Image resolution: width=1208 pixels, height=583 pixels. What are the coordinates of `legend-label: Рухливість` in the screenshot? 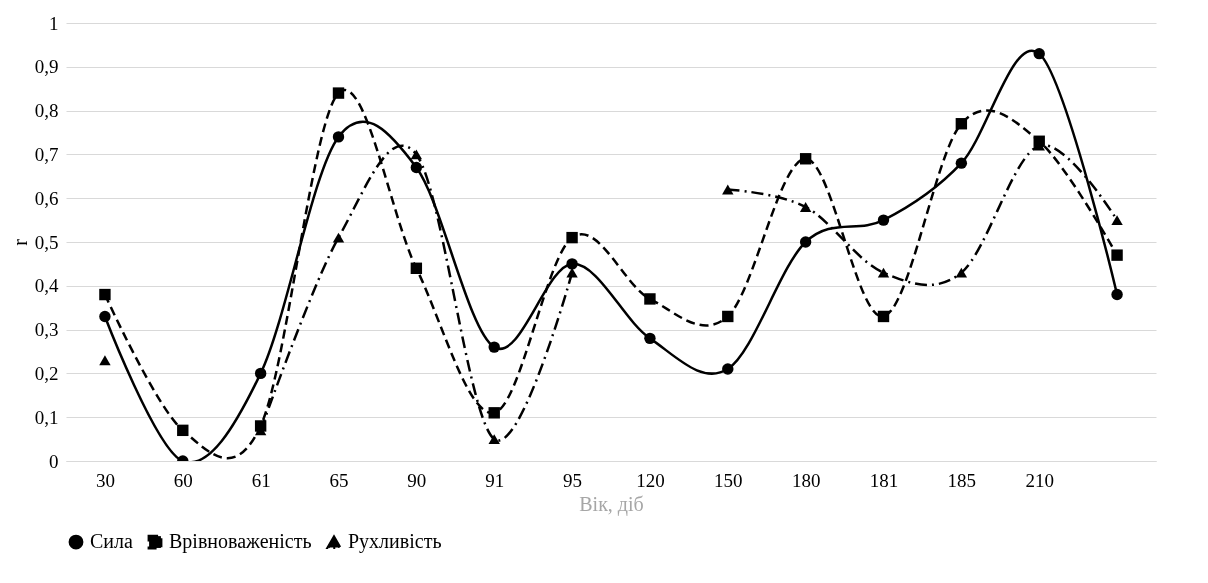 It's located at (395, 542).